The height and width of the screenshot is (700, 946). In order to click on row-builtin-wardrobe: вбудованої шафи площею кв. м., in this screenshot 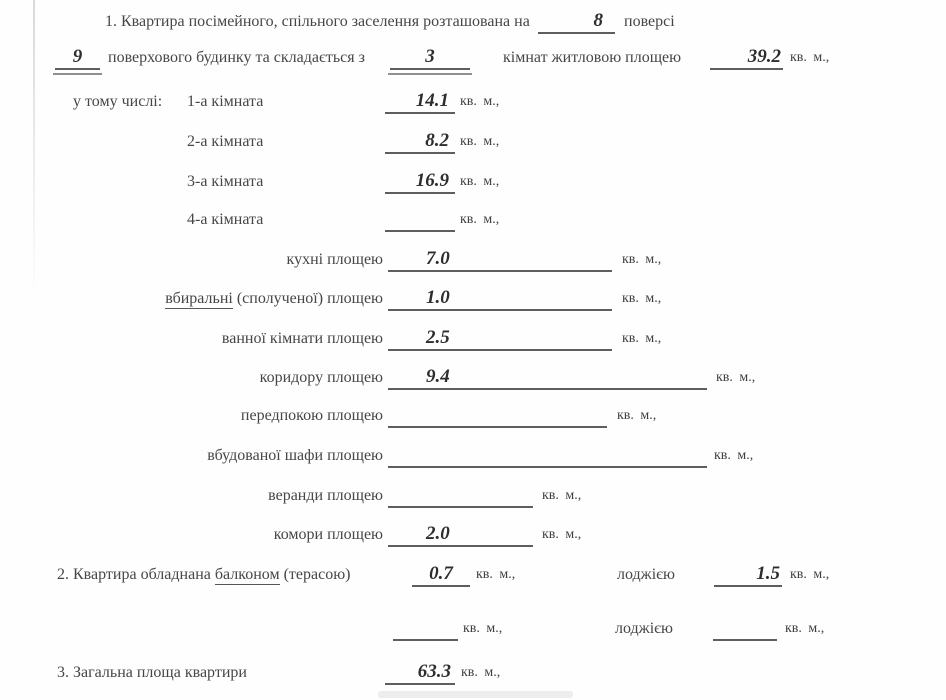, I will do `click(473, 454)`.